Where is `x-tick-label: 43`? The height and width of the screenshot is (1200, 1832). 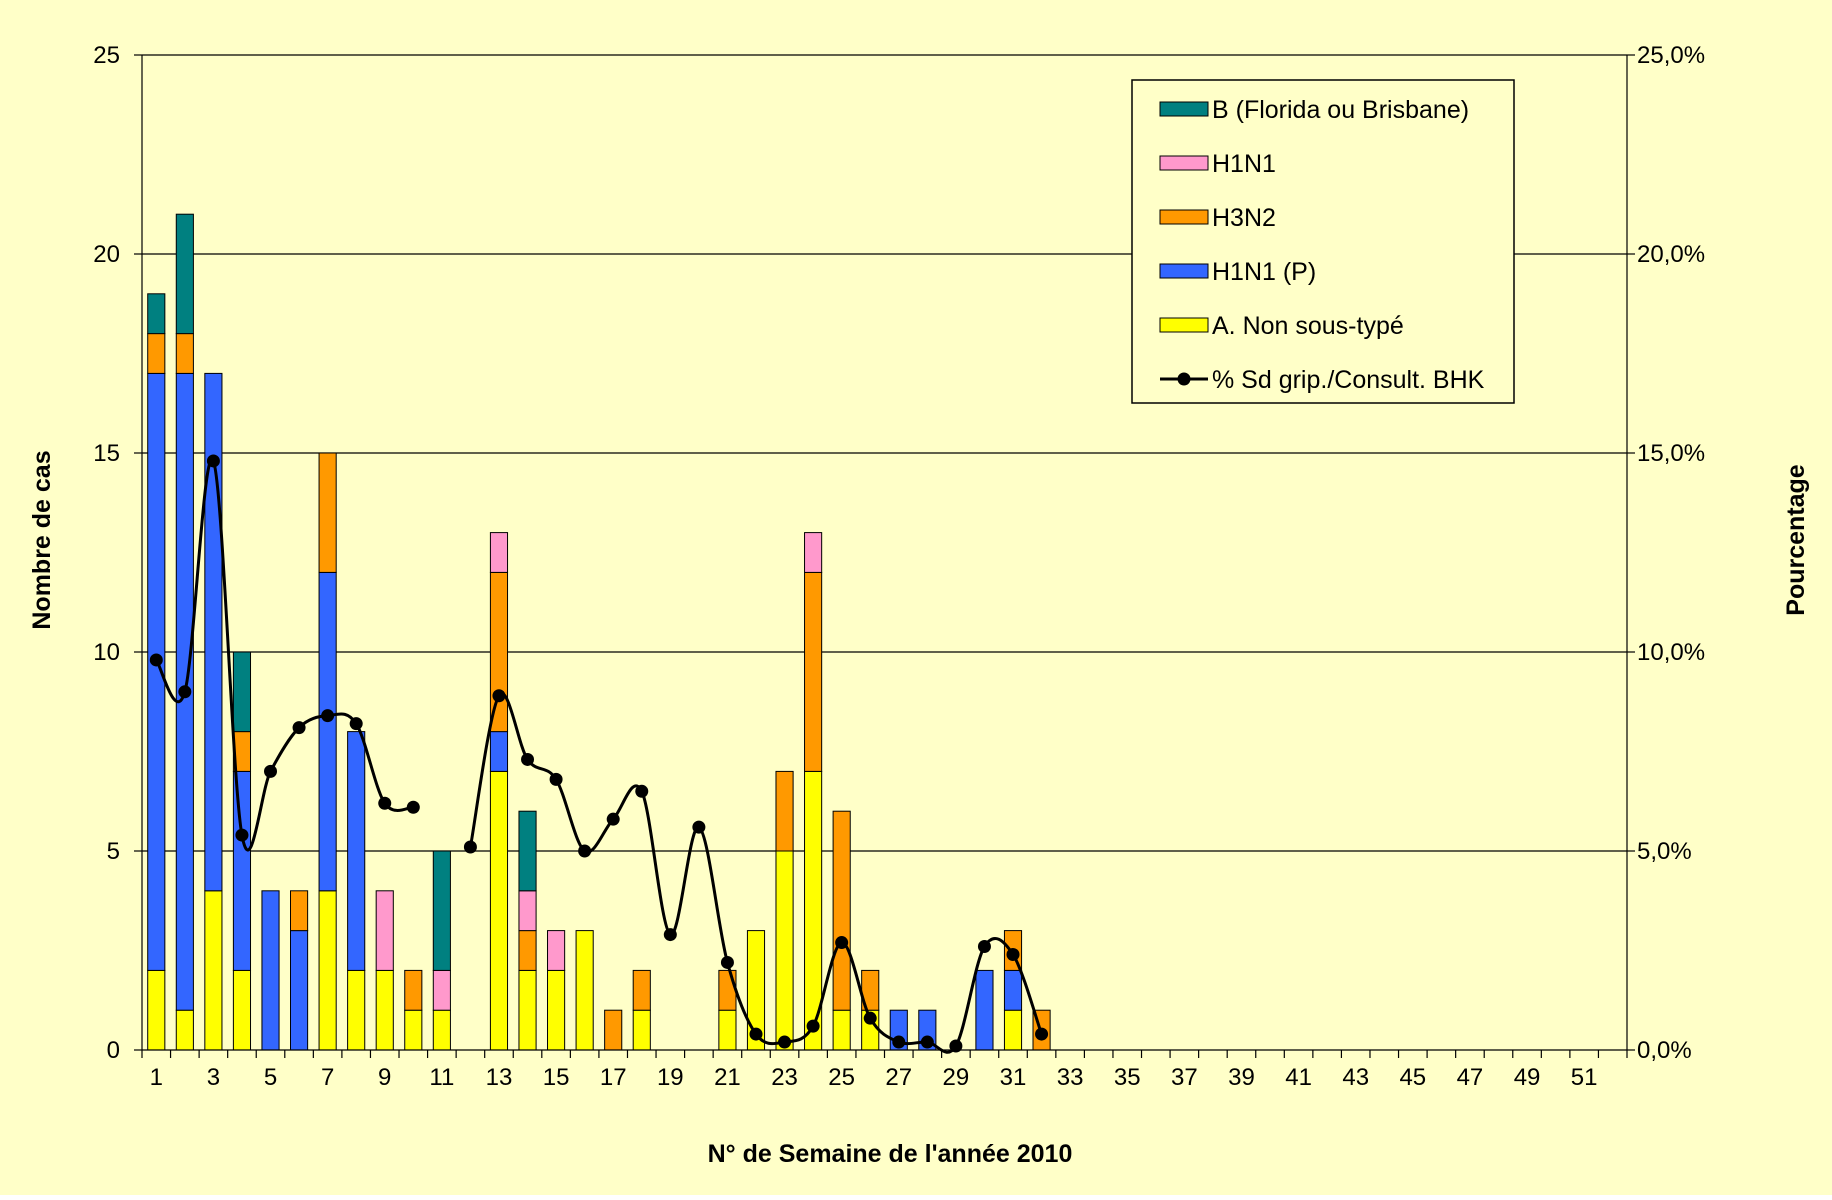 x-tick-label: 43 is located at coordinates (1355, 1077).